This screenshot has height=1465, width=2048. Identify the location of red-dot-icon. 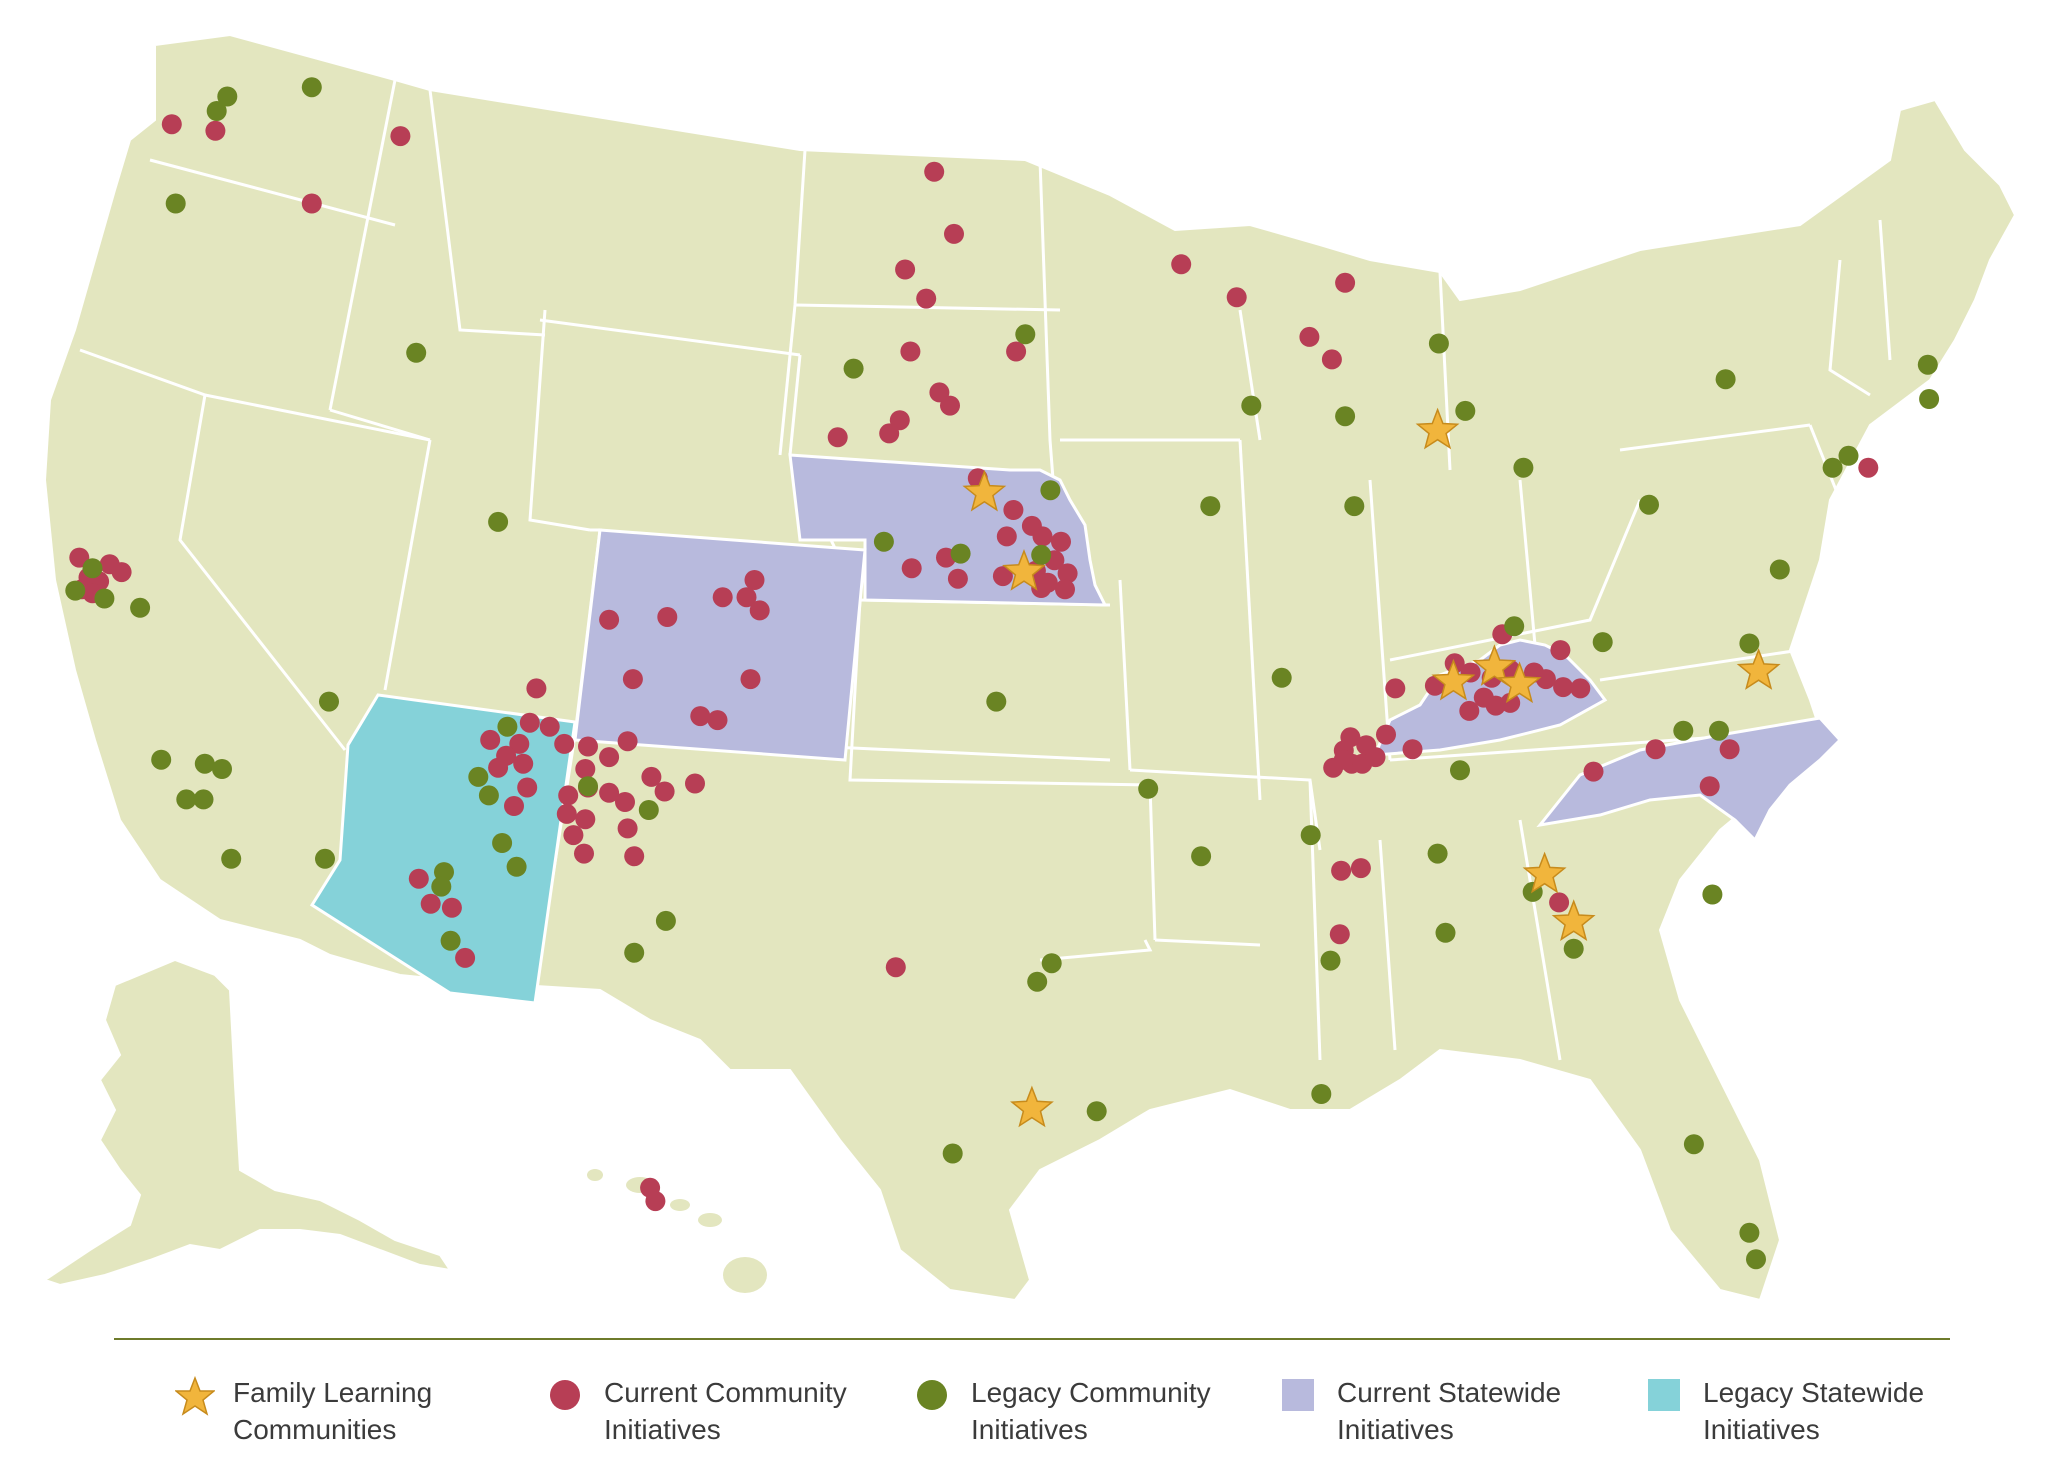
(566, 1396).